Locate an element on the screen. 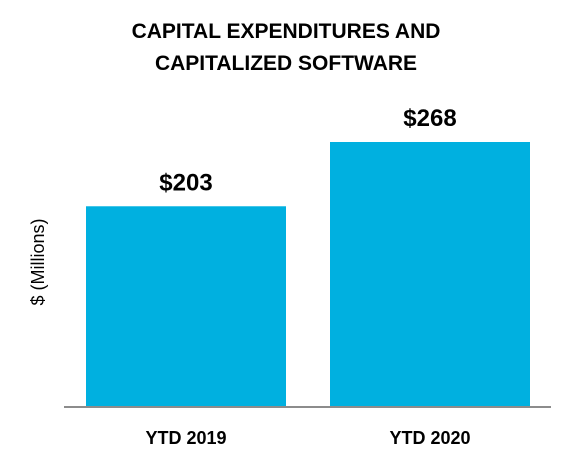  x-tick-label: YTD 2020 is located at coordinates (429, 438).